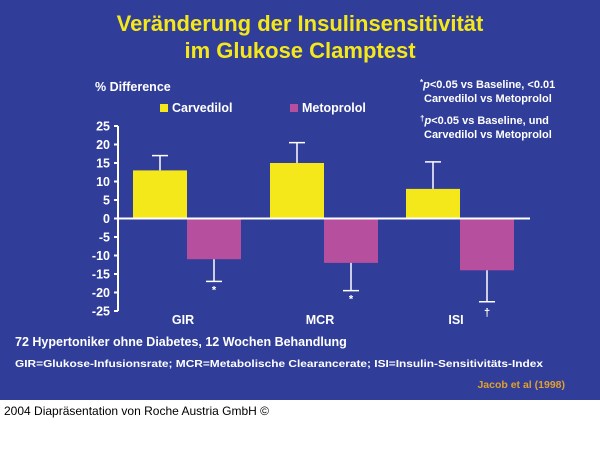 Image resolution: width=600 pixels, height=461 pixels. What do you see at coordinates (294, 108) in the screenshot?
I see `legend-swatch-metoprolol` at bounding box center [294, 108].